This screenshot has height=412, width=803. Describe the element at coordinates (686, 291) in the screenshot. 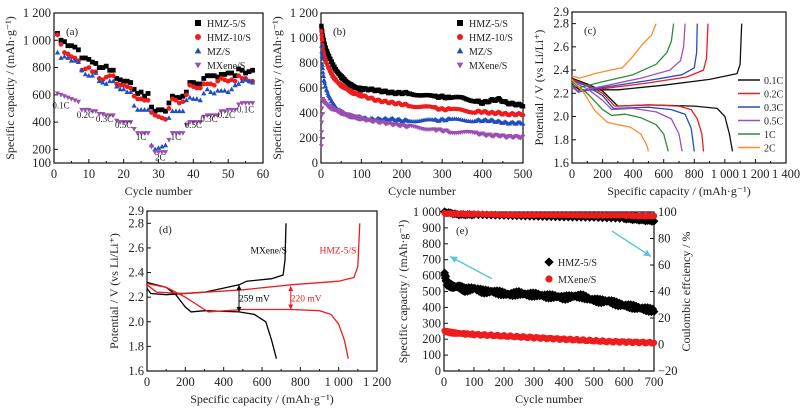

I see `y-right-axis-title: Coulombic effciency / %` at that location.